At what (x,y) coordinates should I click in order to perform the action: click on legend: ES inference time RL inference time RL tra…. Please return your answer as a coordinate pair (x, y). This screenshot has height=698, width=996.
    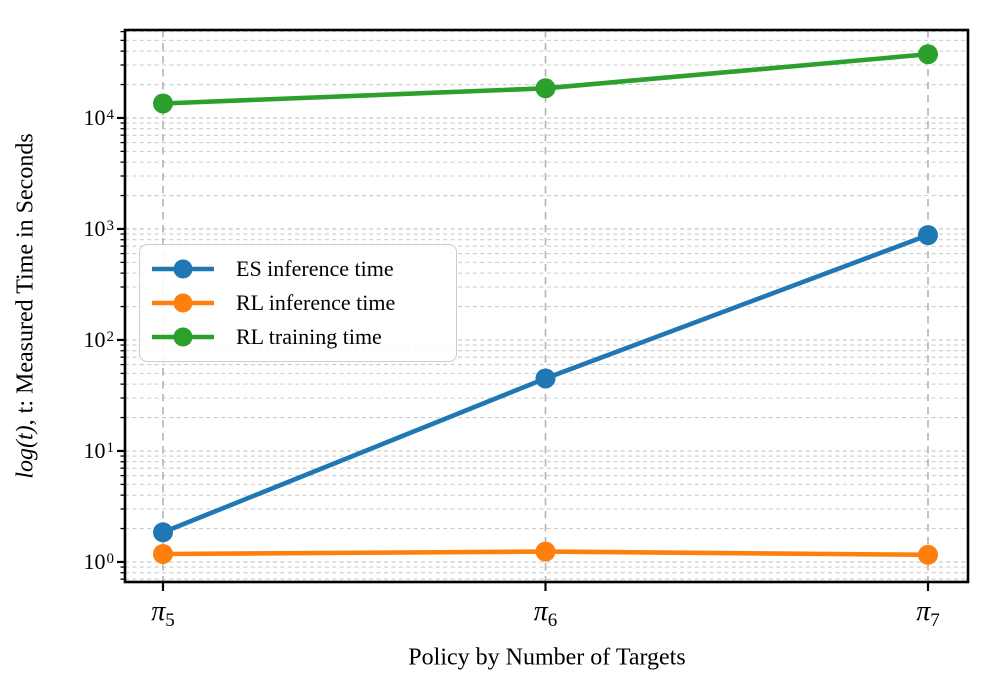
    Looking at the image, I should click on (298, 303).